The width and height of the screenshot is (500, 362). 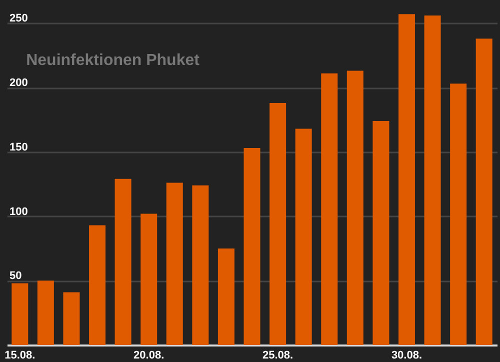 I want to click on y-tick-label: 200, so click(x=19, y=83).